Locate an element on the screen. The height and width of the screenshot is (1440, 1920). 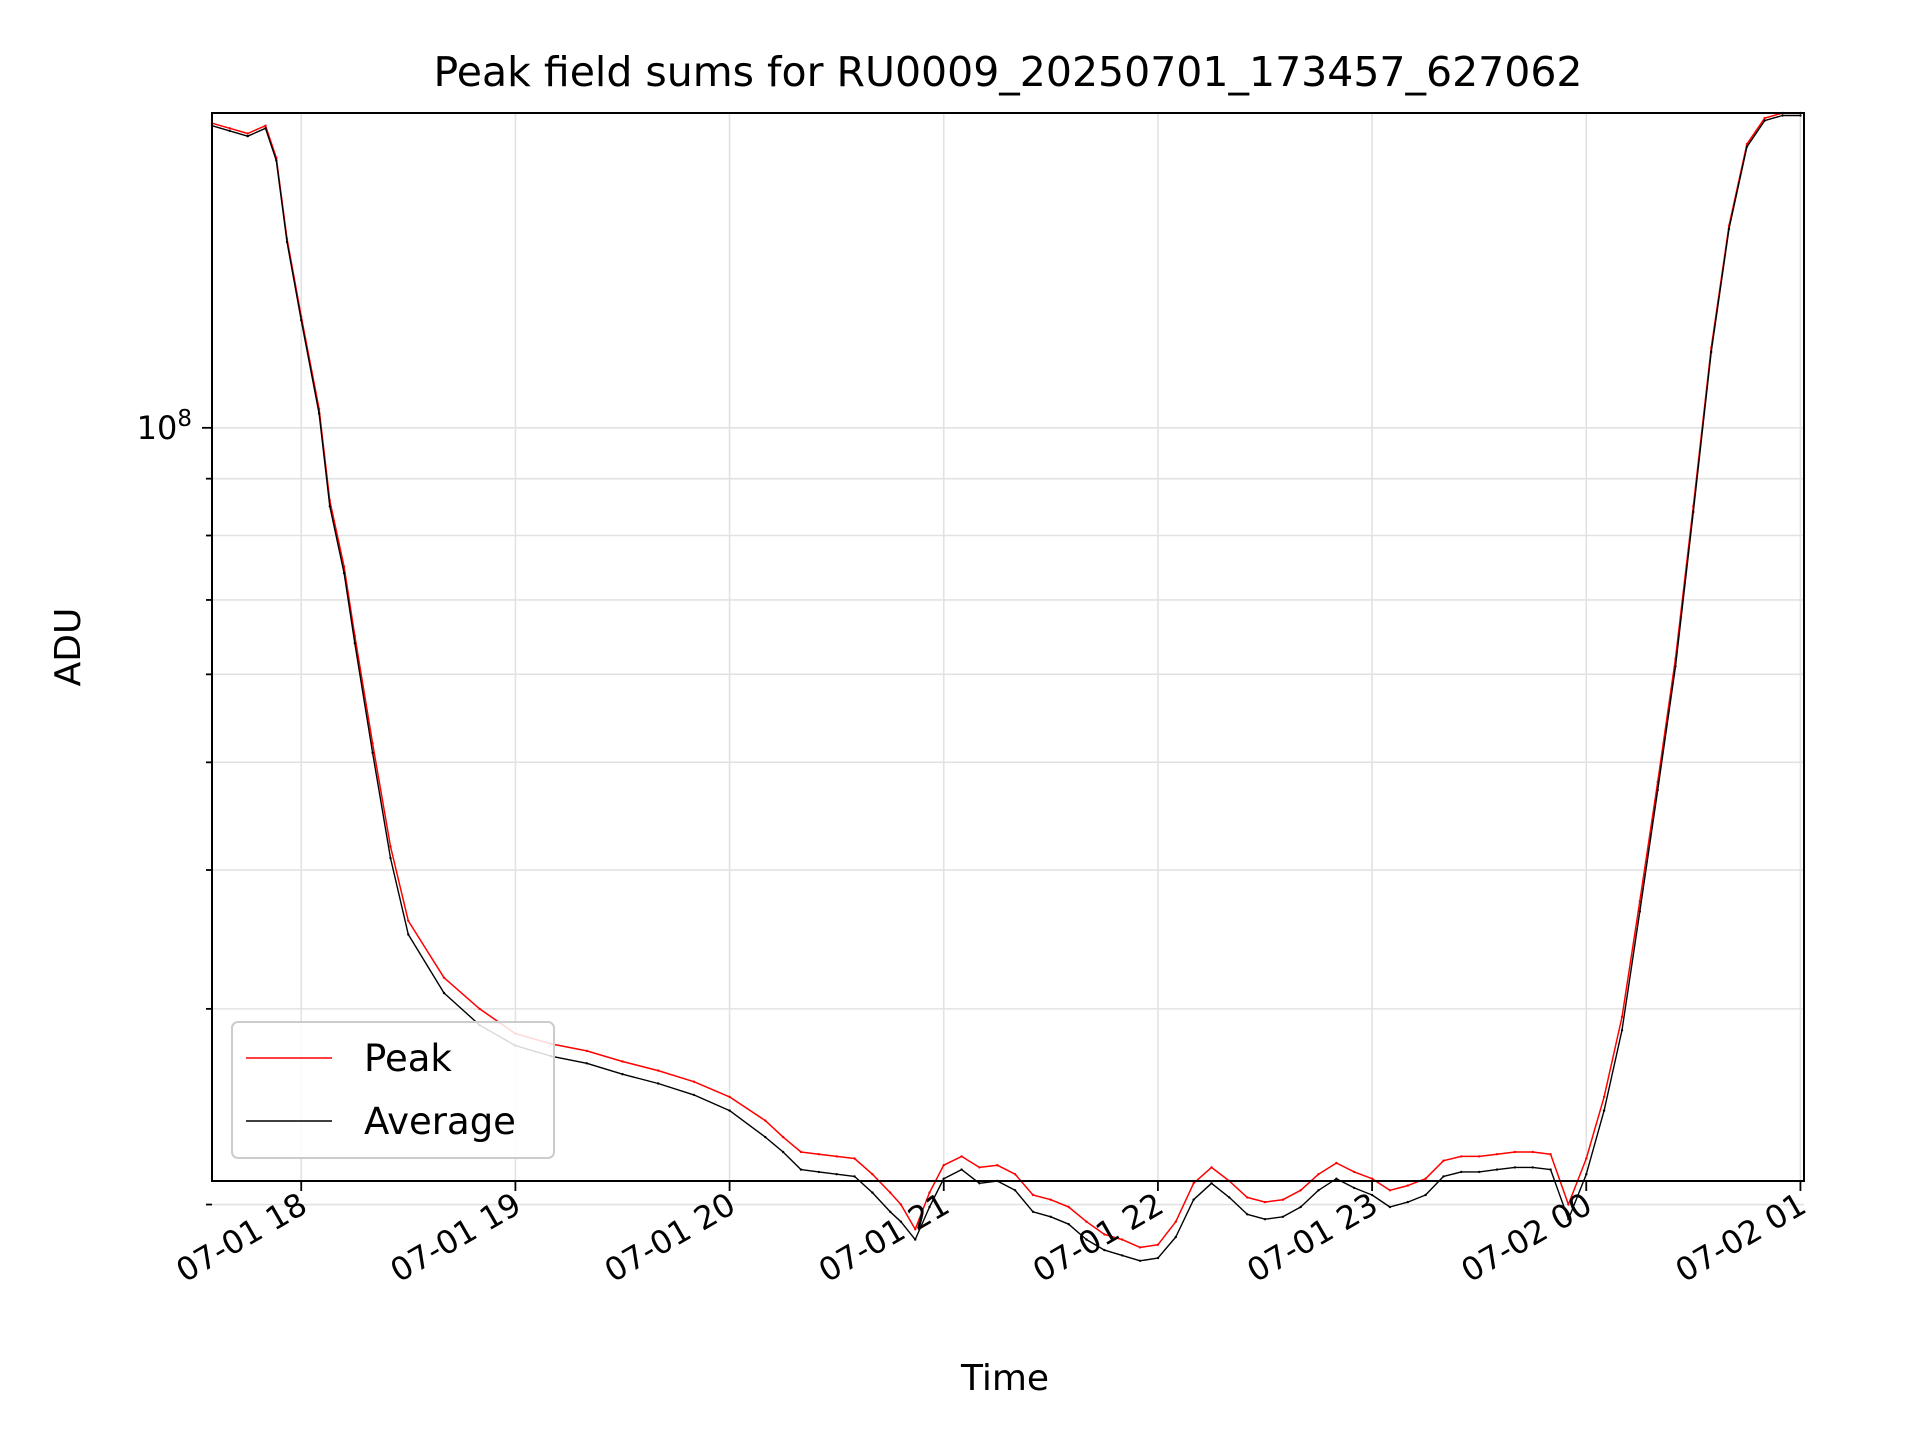
legend: Peak Average is located at coordinates (393, 1090).